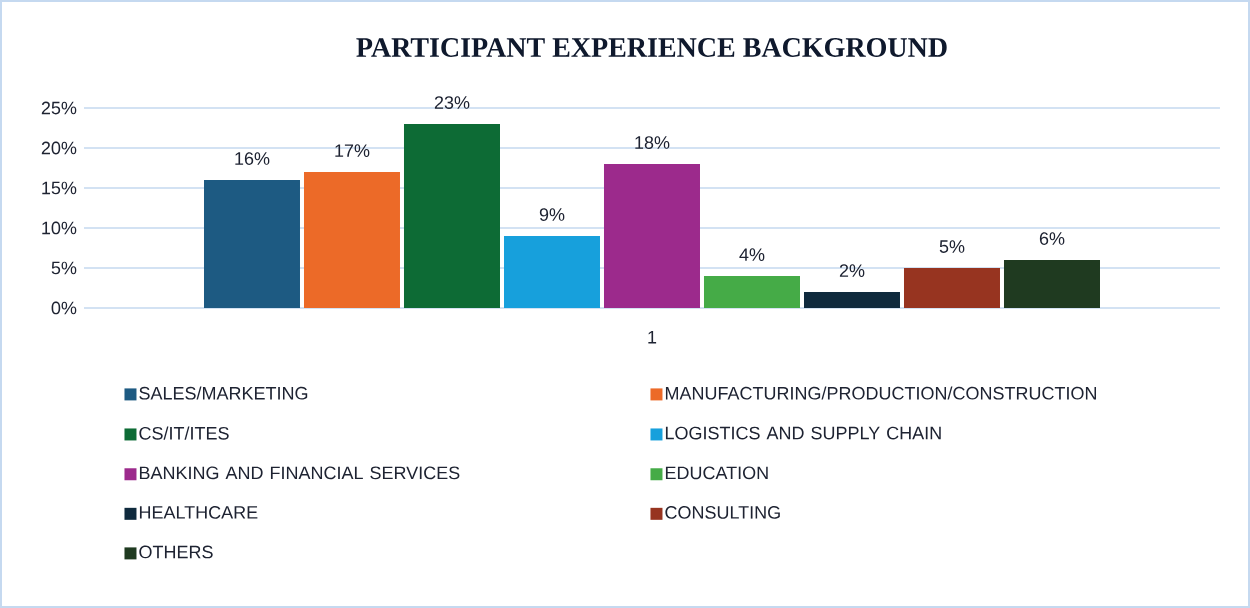 Image resolution: width=1250 pixels, height=608 pixels. I want to click on y-tick-label: 25%, so click(59, 108).